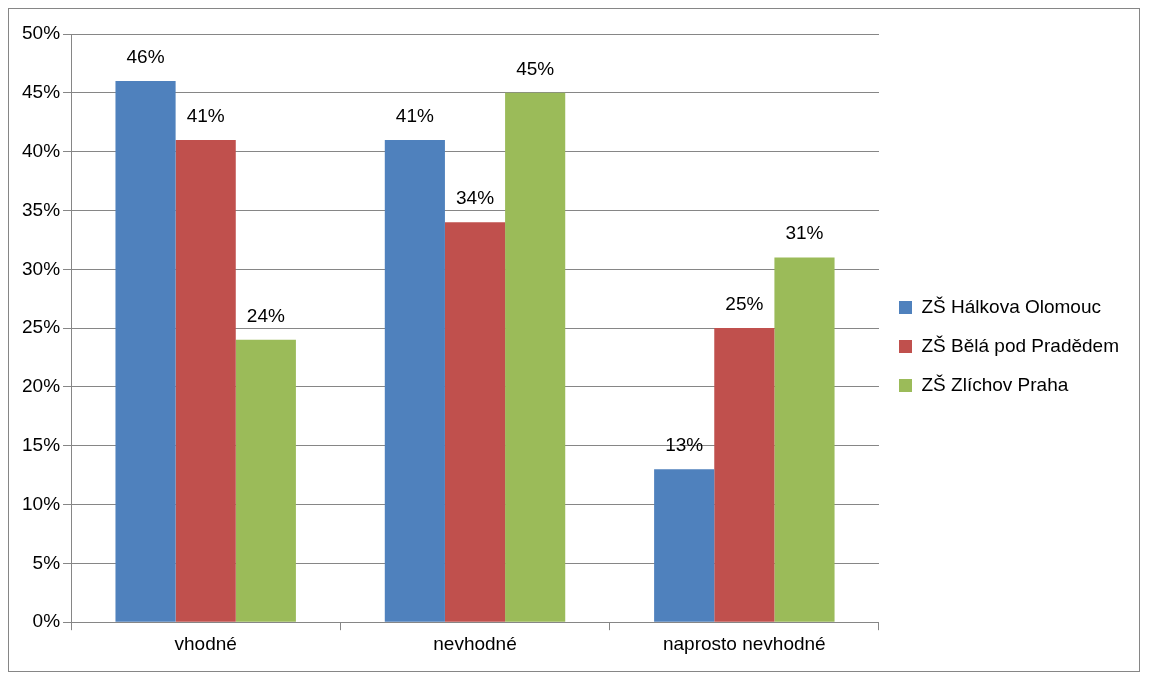 The image size is (1149, 677). Describe the element at coordinates (46, 621) in the screenshot. I see `y-tick-label: 0%` at that location.